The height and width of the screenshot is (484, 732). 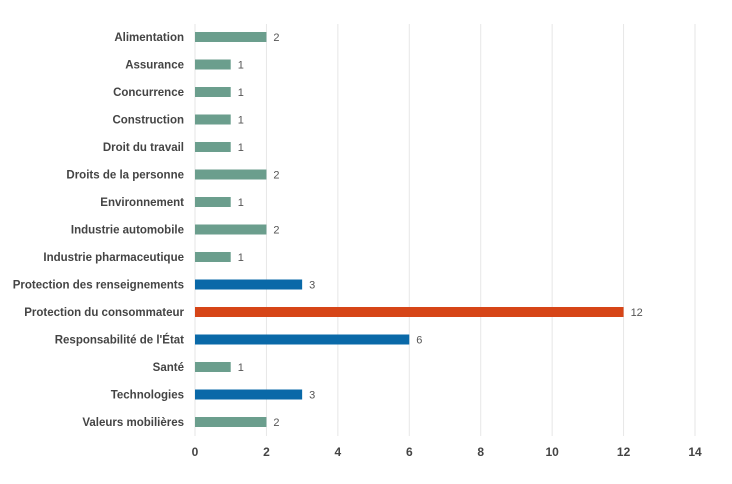 I want to click on x-tick-label: 6, so click(x=409, y=452).